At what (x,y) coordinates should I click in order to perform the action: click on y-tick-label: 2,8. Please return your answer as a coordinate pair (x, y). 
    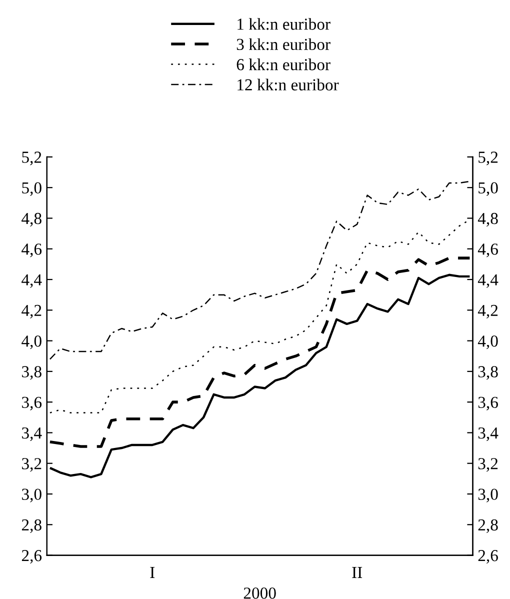
    Looking at the image, I should click on (32, 526).